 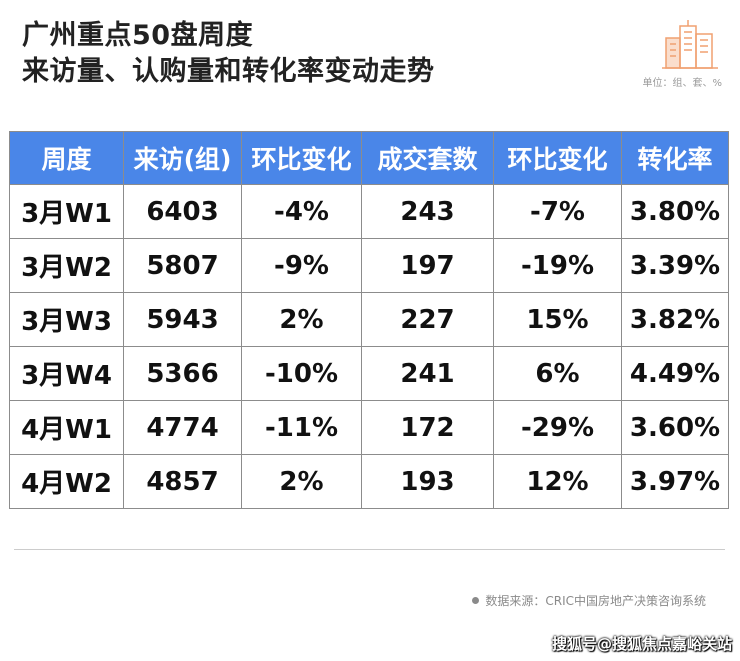 What do you see at coordinates (301, 211) in the screenshot?
I see `cell-visits-change: -4%` at bounding box center [301, 211].